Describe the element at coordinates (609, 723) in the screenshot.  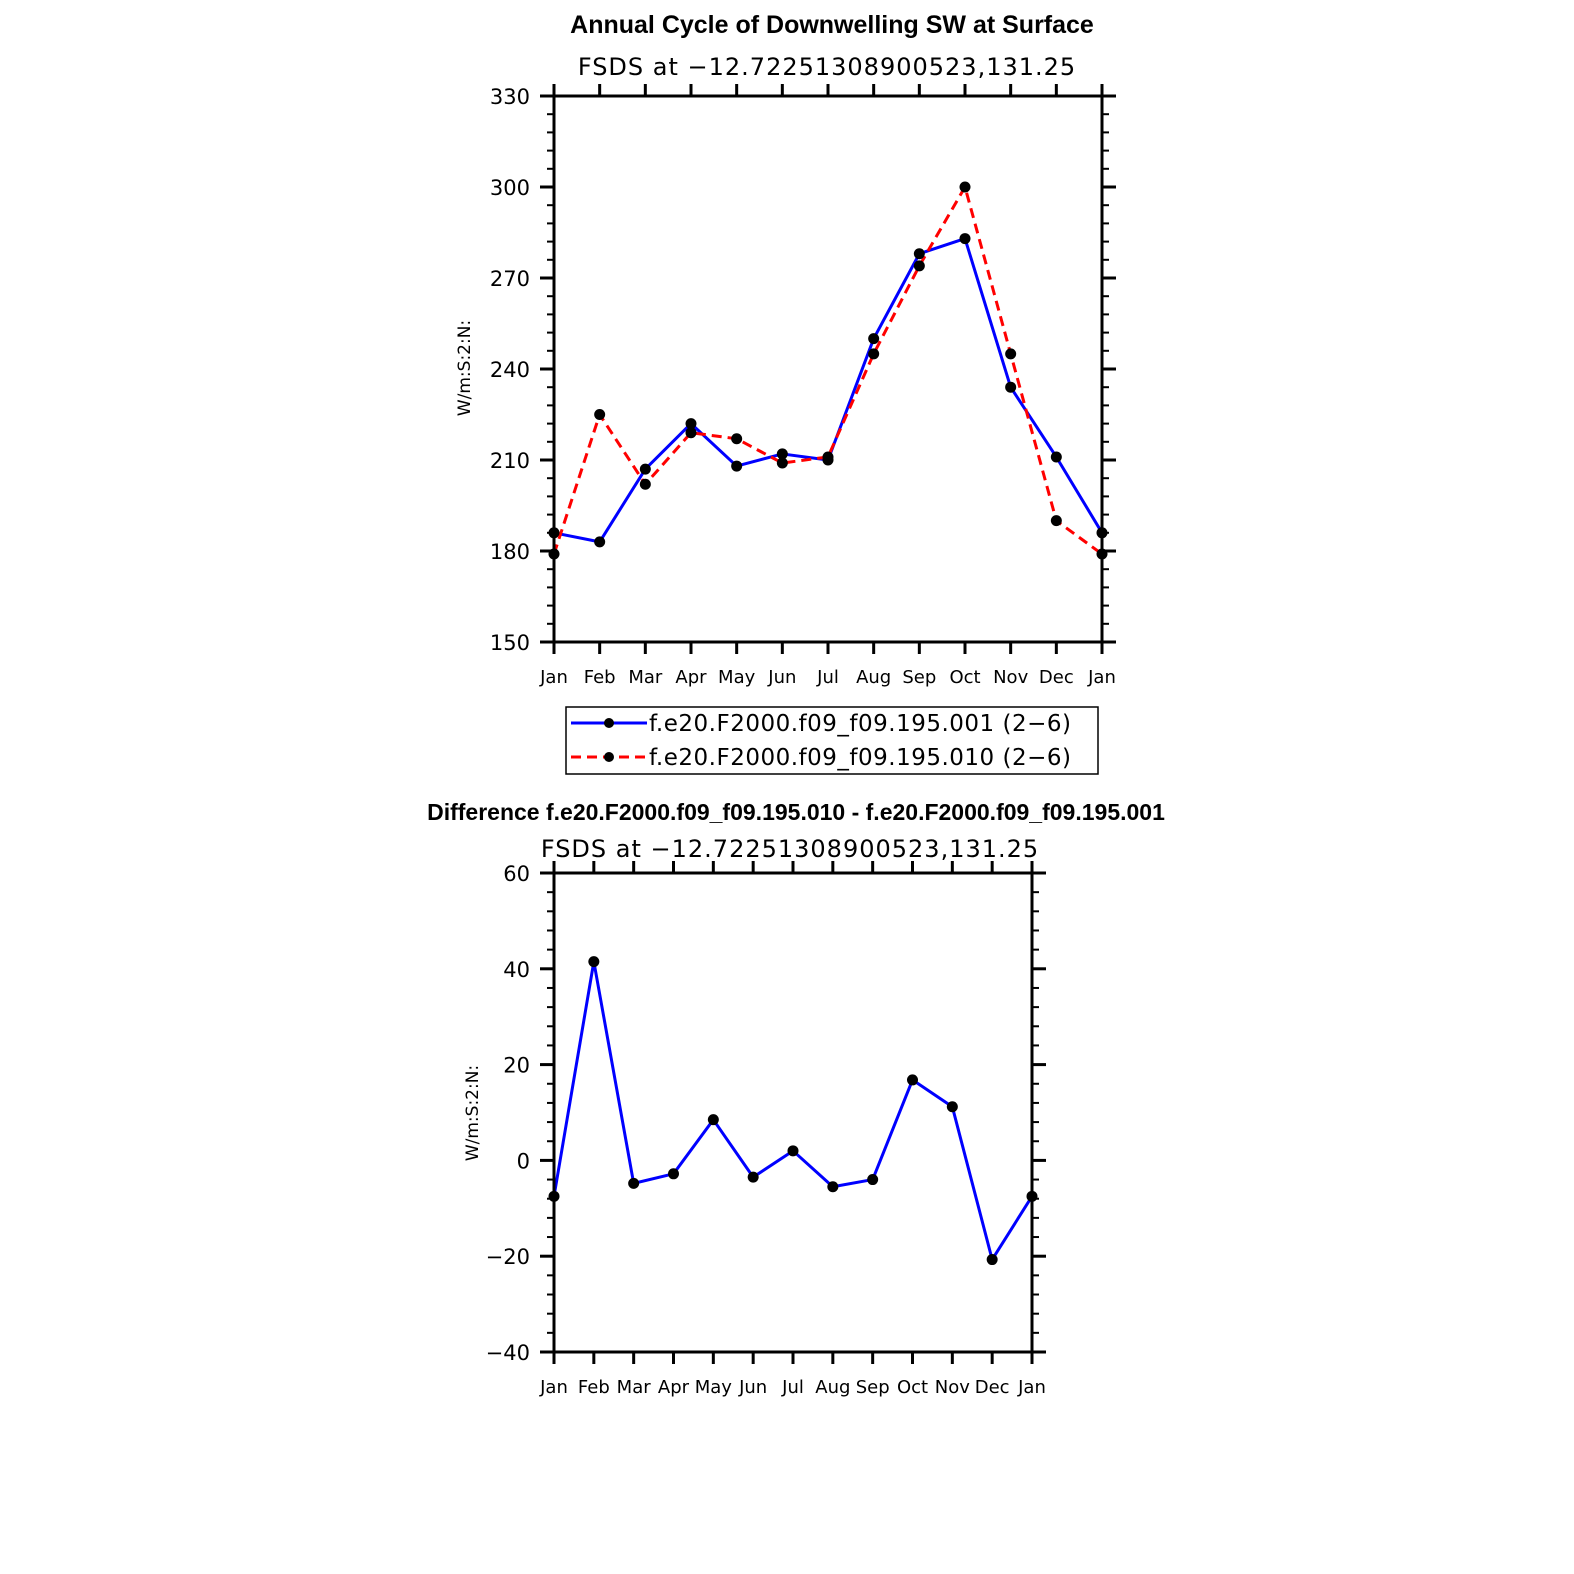
I see `legend-marker-series1` at that location.